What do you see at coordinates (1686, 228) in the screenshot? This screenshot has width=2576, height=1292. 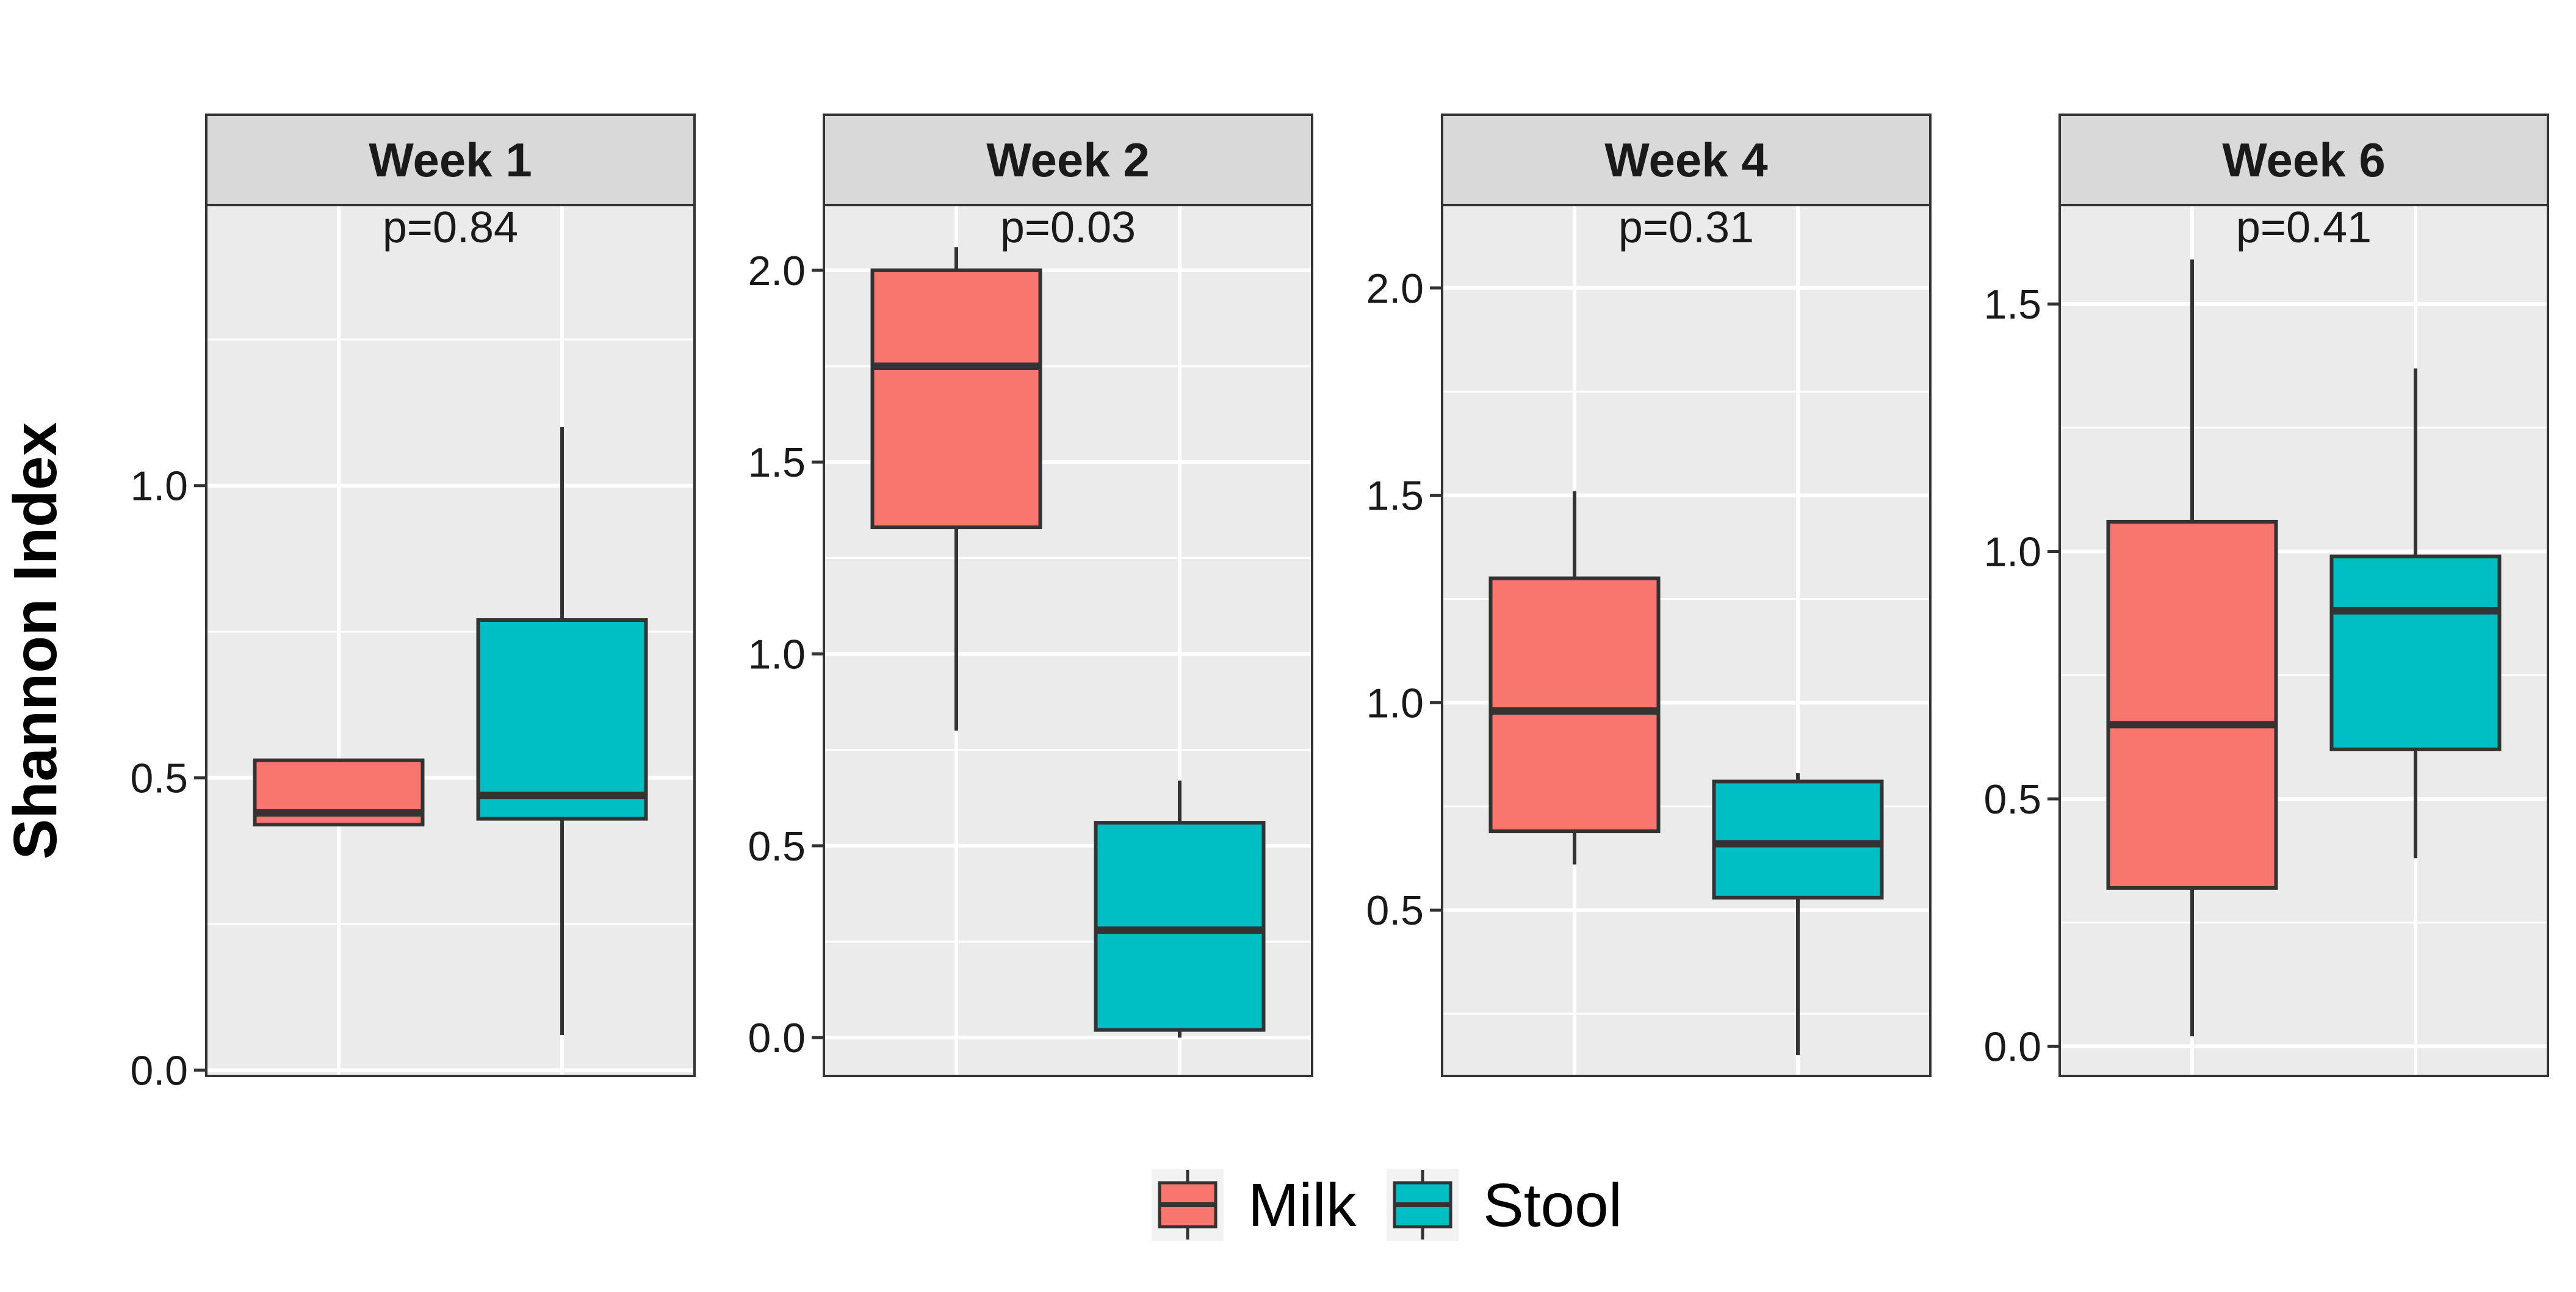 I see `p-value-label: p=0.31` at bounding box center [1686, 228].